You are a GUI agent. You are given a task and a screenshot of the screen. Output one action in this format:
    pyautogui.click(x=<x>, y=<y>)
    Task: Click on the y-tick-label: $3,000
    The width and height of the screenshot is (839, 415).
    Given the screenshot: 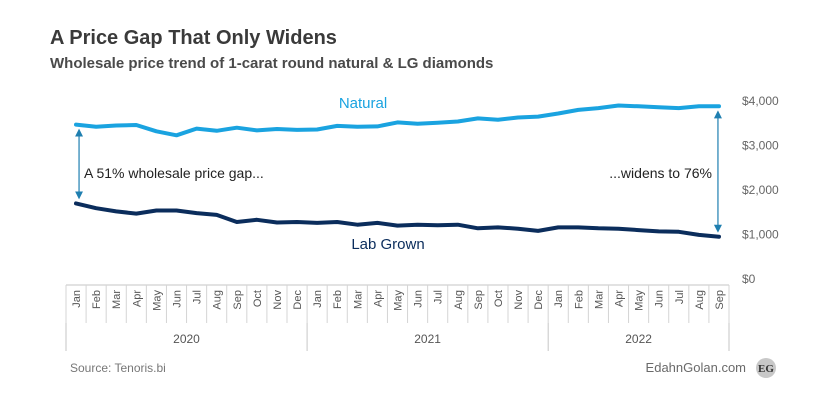 What is the action you would take?
    pyautogui.click(x=760, y=146)
    